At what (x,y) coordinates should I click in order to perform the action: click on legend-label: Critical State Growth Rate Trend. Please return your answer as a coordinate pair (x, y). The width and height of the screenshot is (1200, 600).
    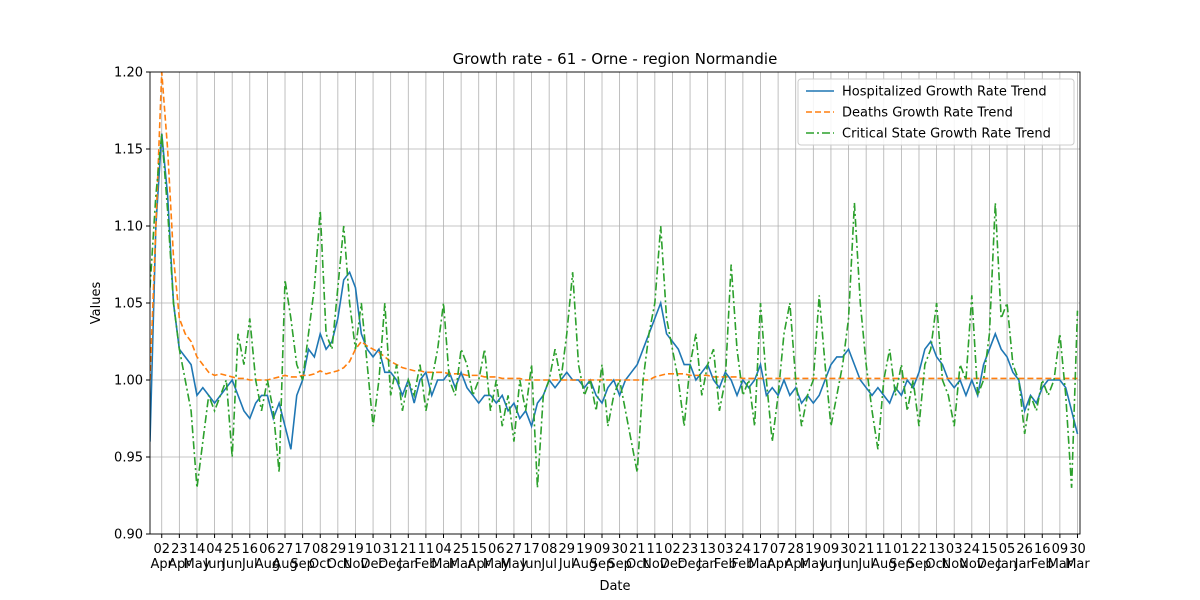
    Looking at the image, I should click on (946, 134).